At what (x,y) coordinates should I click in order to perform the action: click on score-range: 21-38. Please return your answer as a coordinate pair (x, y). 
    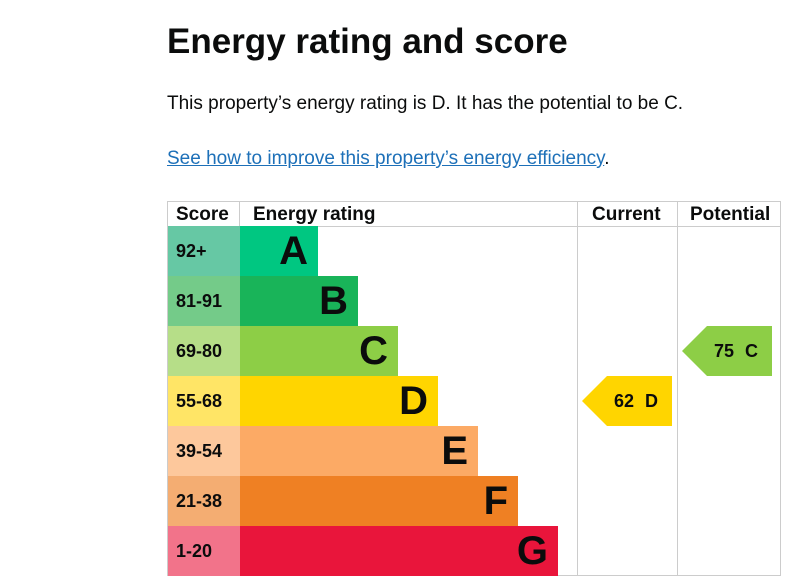
    Looking at the image, I should click on (204, 501).